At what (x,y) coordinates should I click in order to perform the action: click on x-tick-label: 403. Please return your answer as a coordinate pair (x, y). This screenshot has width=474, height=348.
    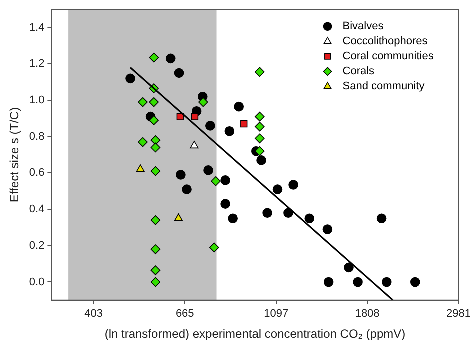
    Looking at the image, I should click on (93, 314).